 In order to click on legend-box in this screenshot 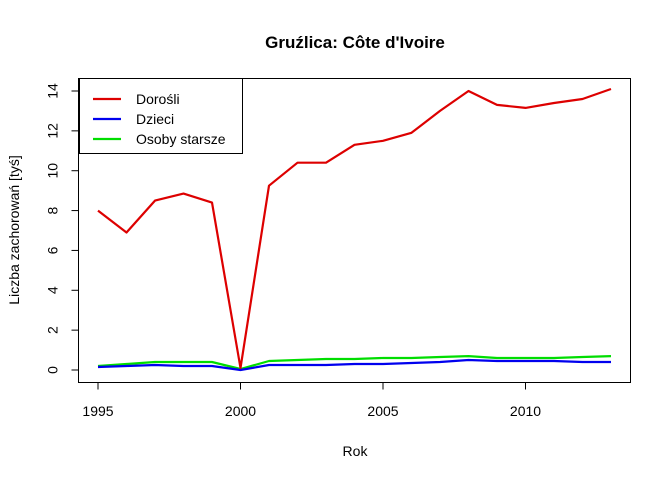, I will do `click(161, 116)`.